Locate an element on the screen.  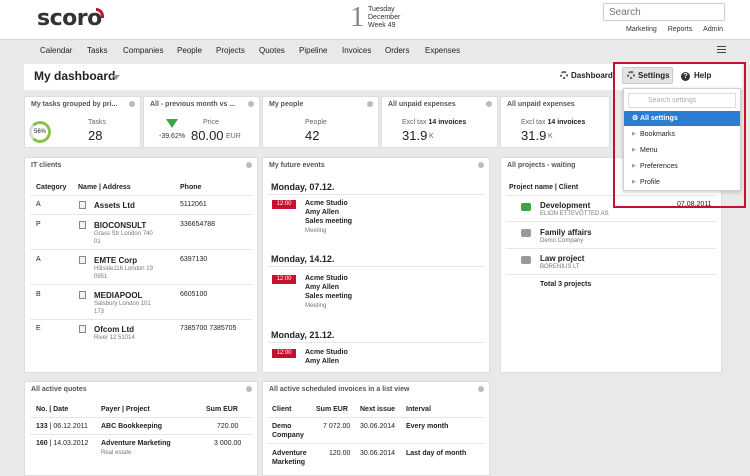
event-time-badge: 12:00 is located at coordinates (284, 353).